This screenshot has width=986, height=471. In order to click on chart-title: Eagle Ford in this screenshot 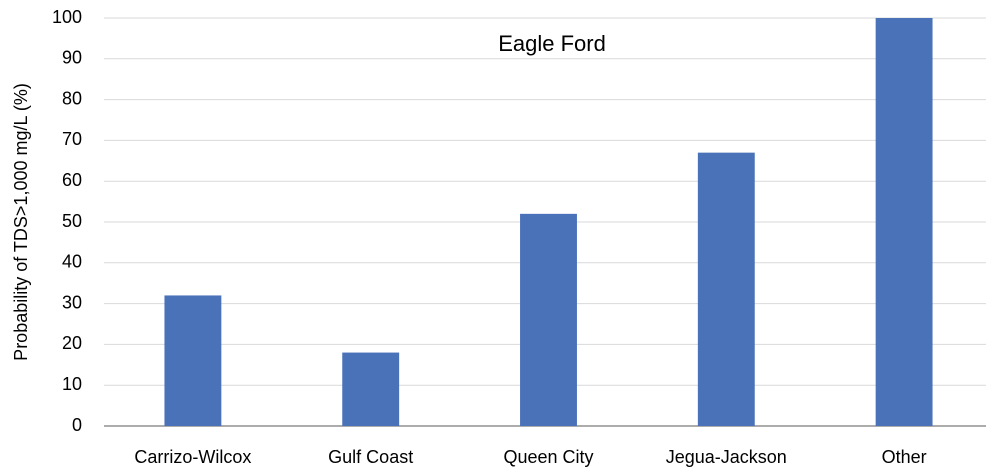, I will do `click(552, 43)`.